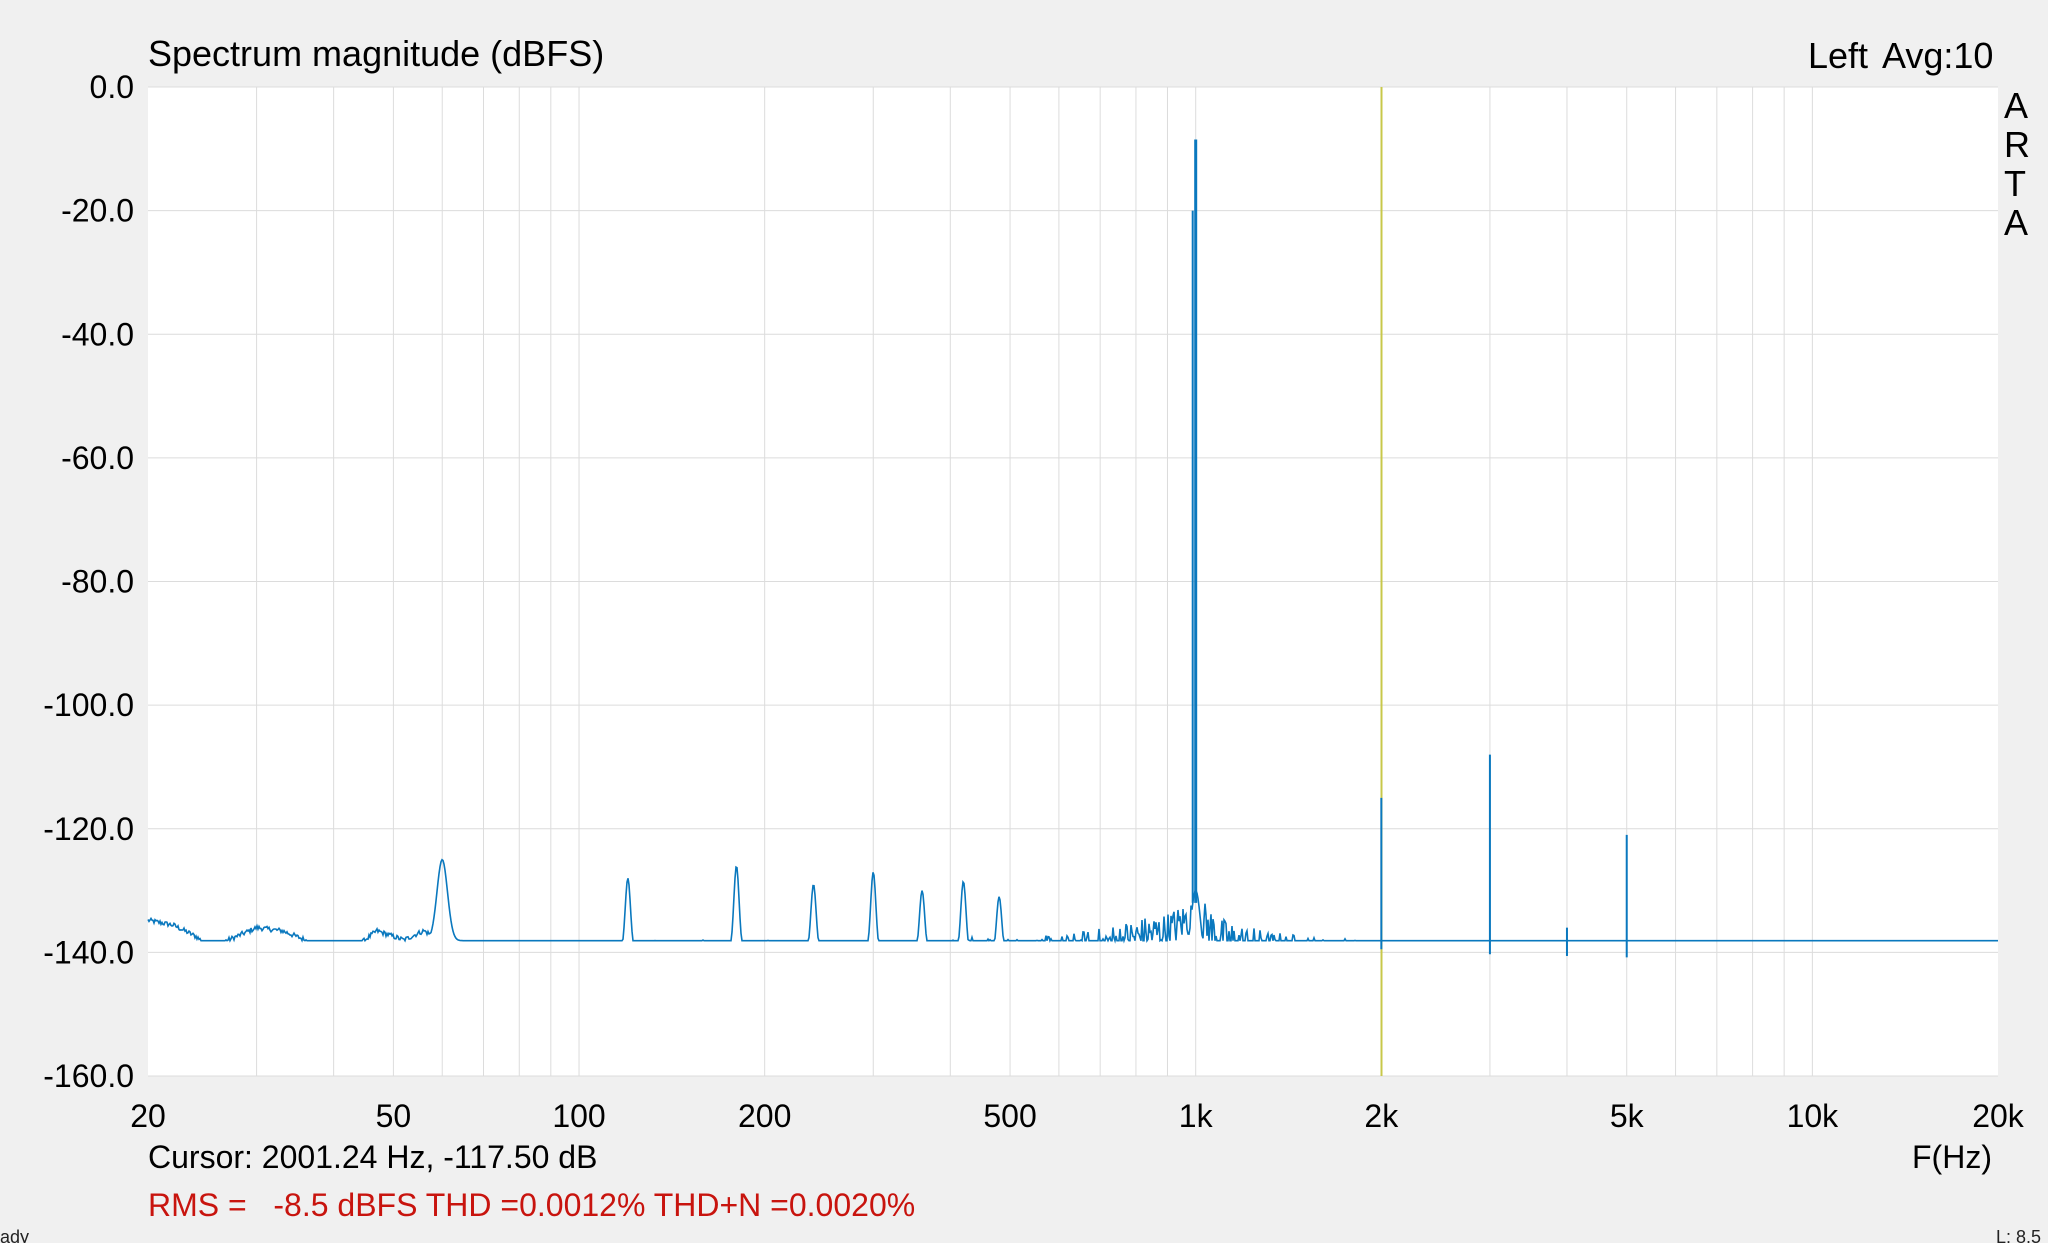 The width and height of the screenshot is (2048, 1243). Describe the element at coordinates (1196, 1116) in the screenshot. I see `x-tick-label: 1k` at that location.